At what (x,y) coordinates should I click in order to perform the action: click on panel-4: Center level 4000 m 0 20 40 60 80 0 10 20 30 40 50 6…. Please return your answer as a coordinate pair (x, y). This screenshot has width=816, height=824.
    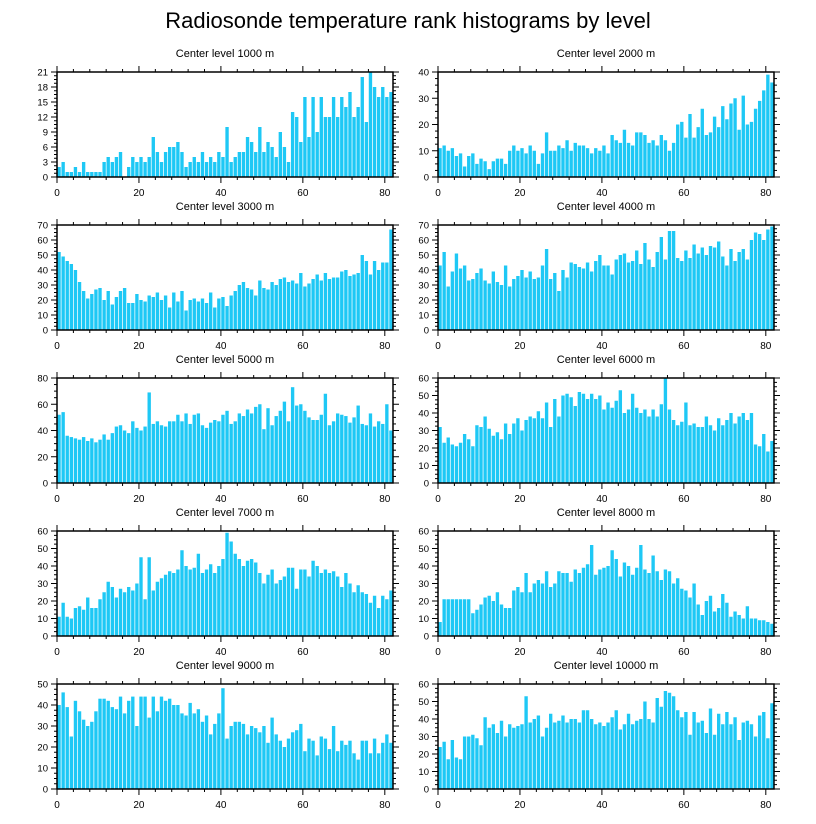
    Looking at the image, I should click on (599, 276).